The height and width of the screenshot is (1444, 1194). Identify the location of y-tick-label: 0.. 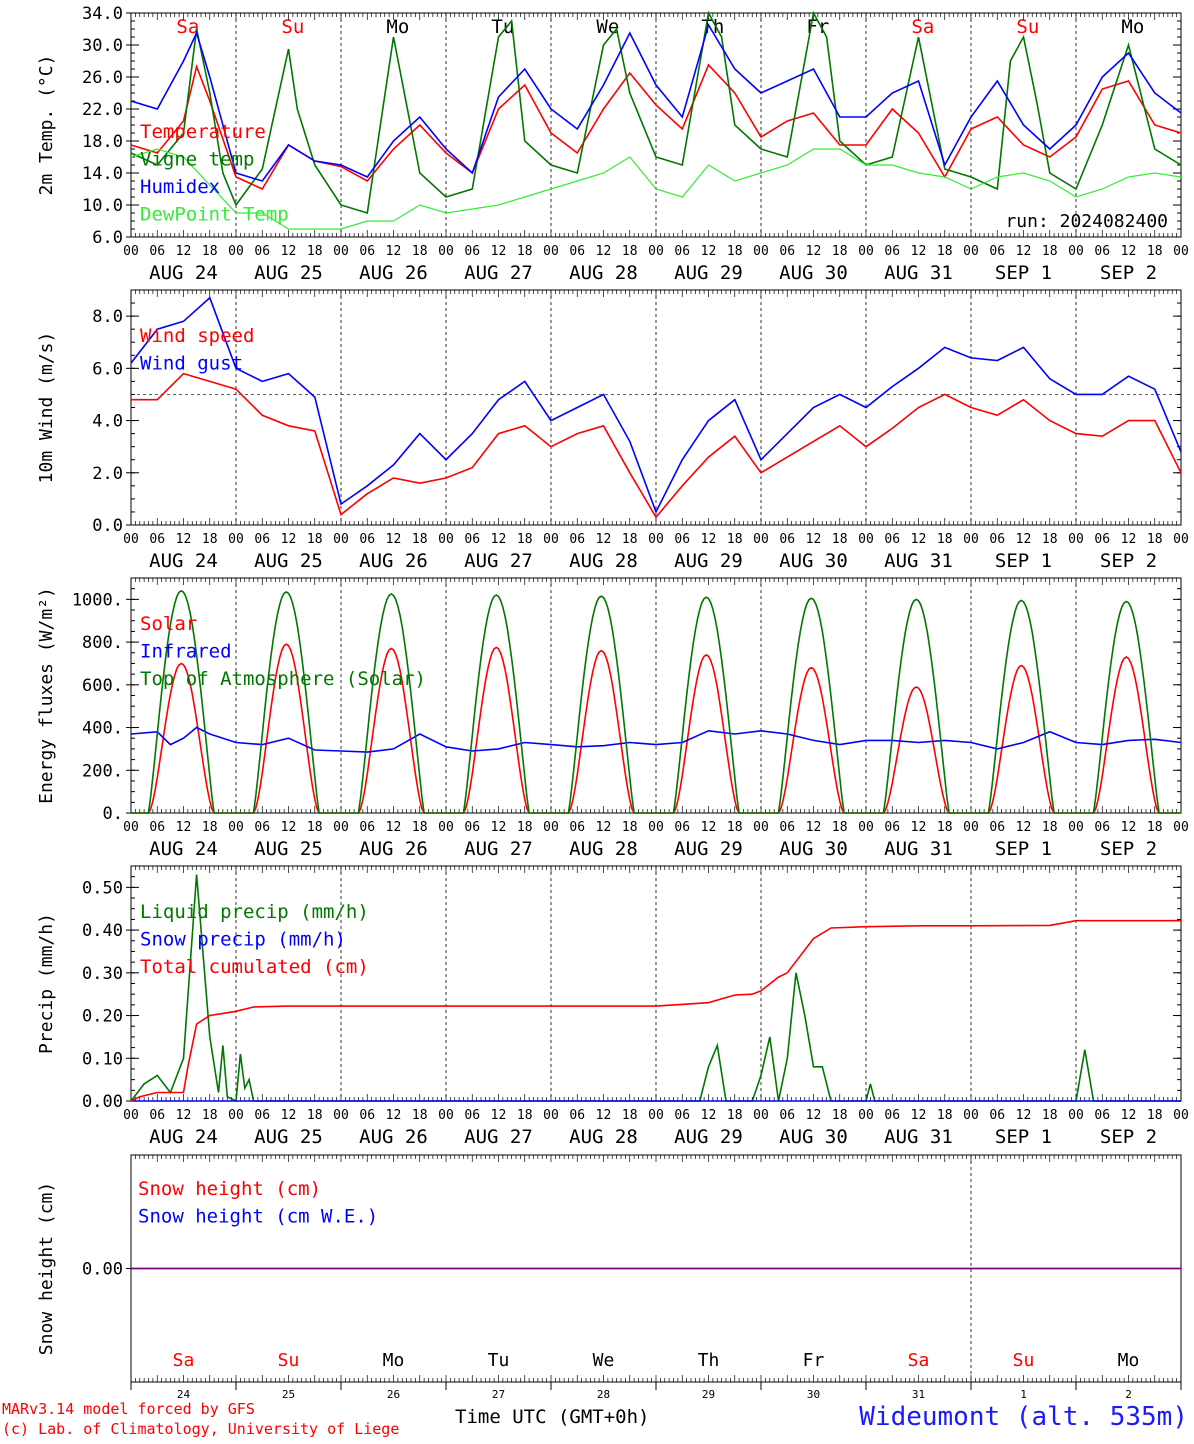
(113, 814).